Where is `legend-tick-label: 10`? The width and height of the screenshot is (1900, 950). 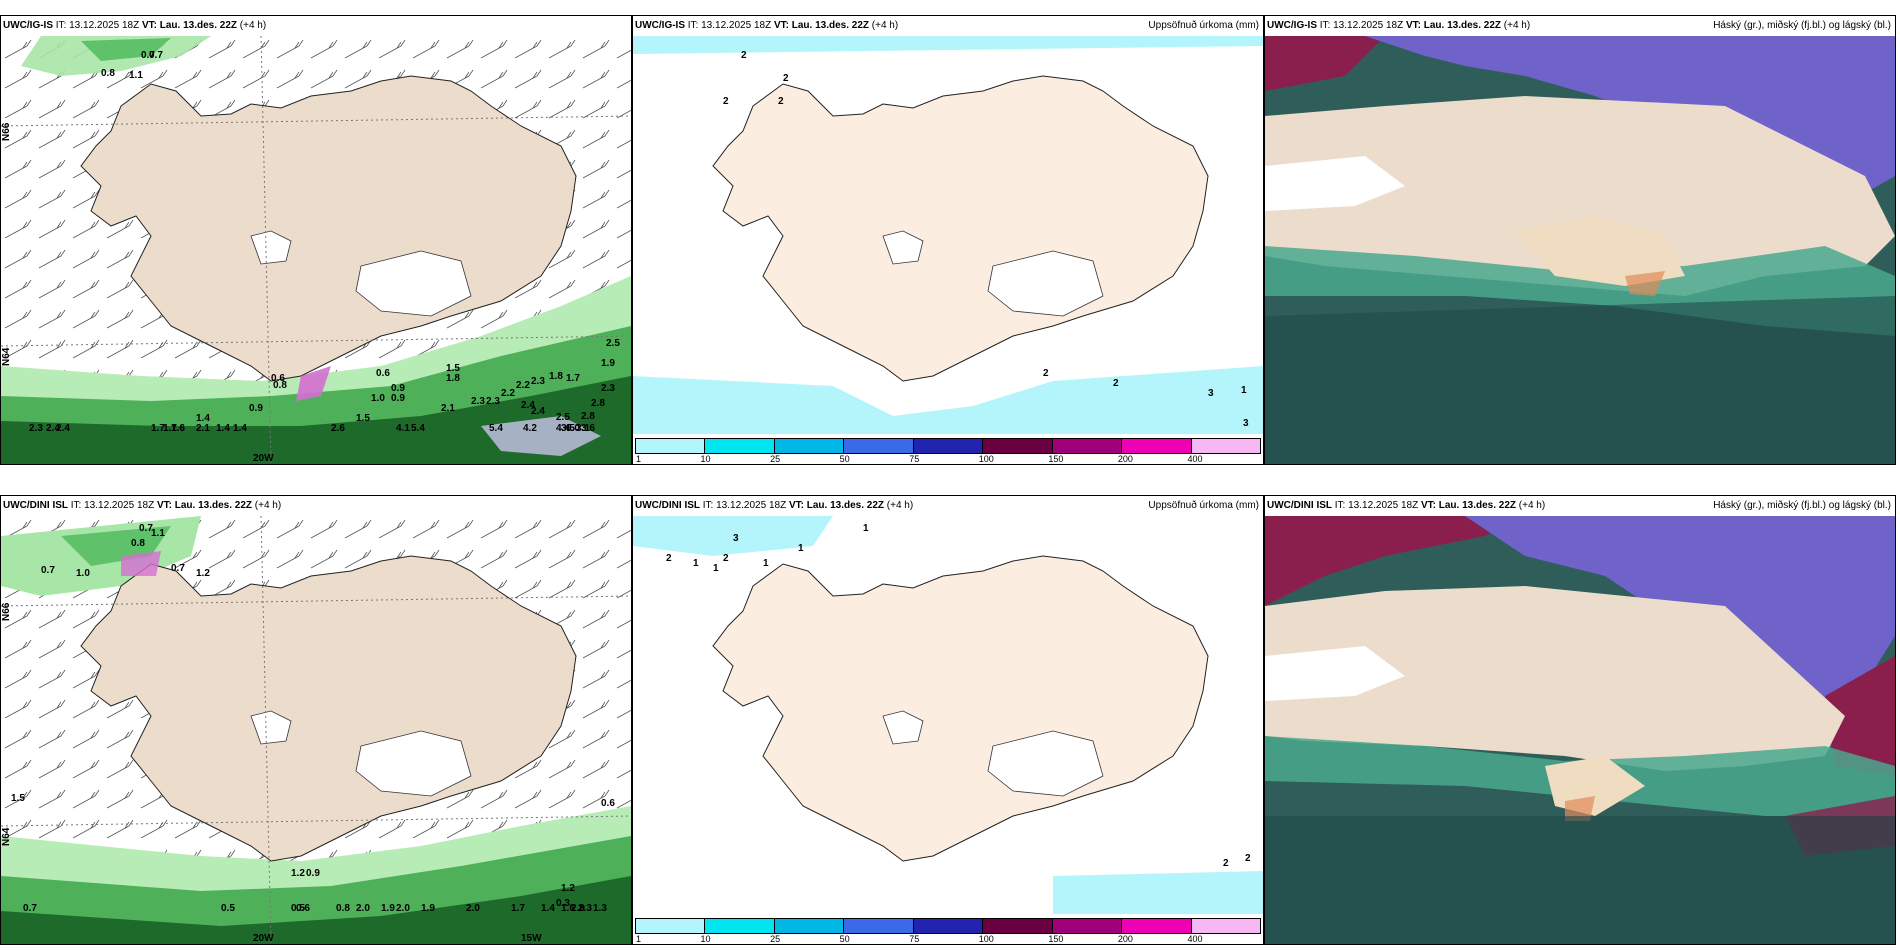
legend-tick-label: 10 is located at coordinates (705, 939).